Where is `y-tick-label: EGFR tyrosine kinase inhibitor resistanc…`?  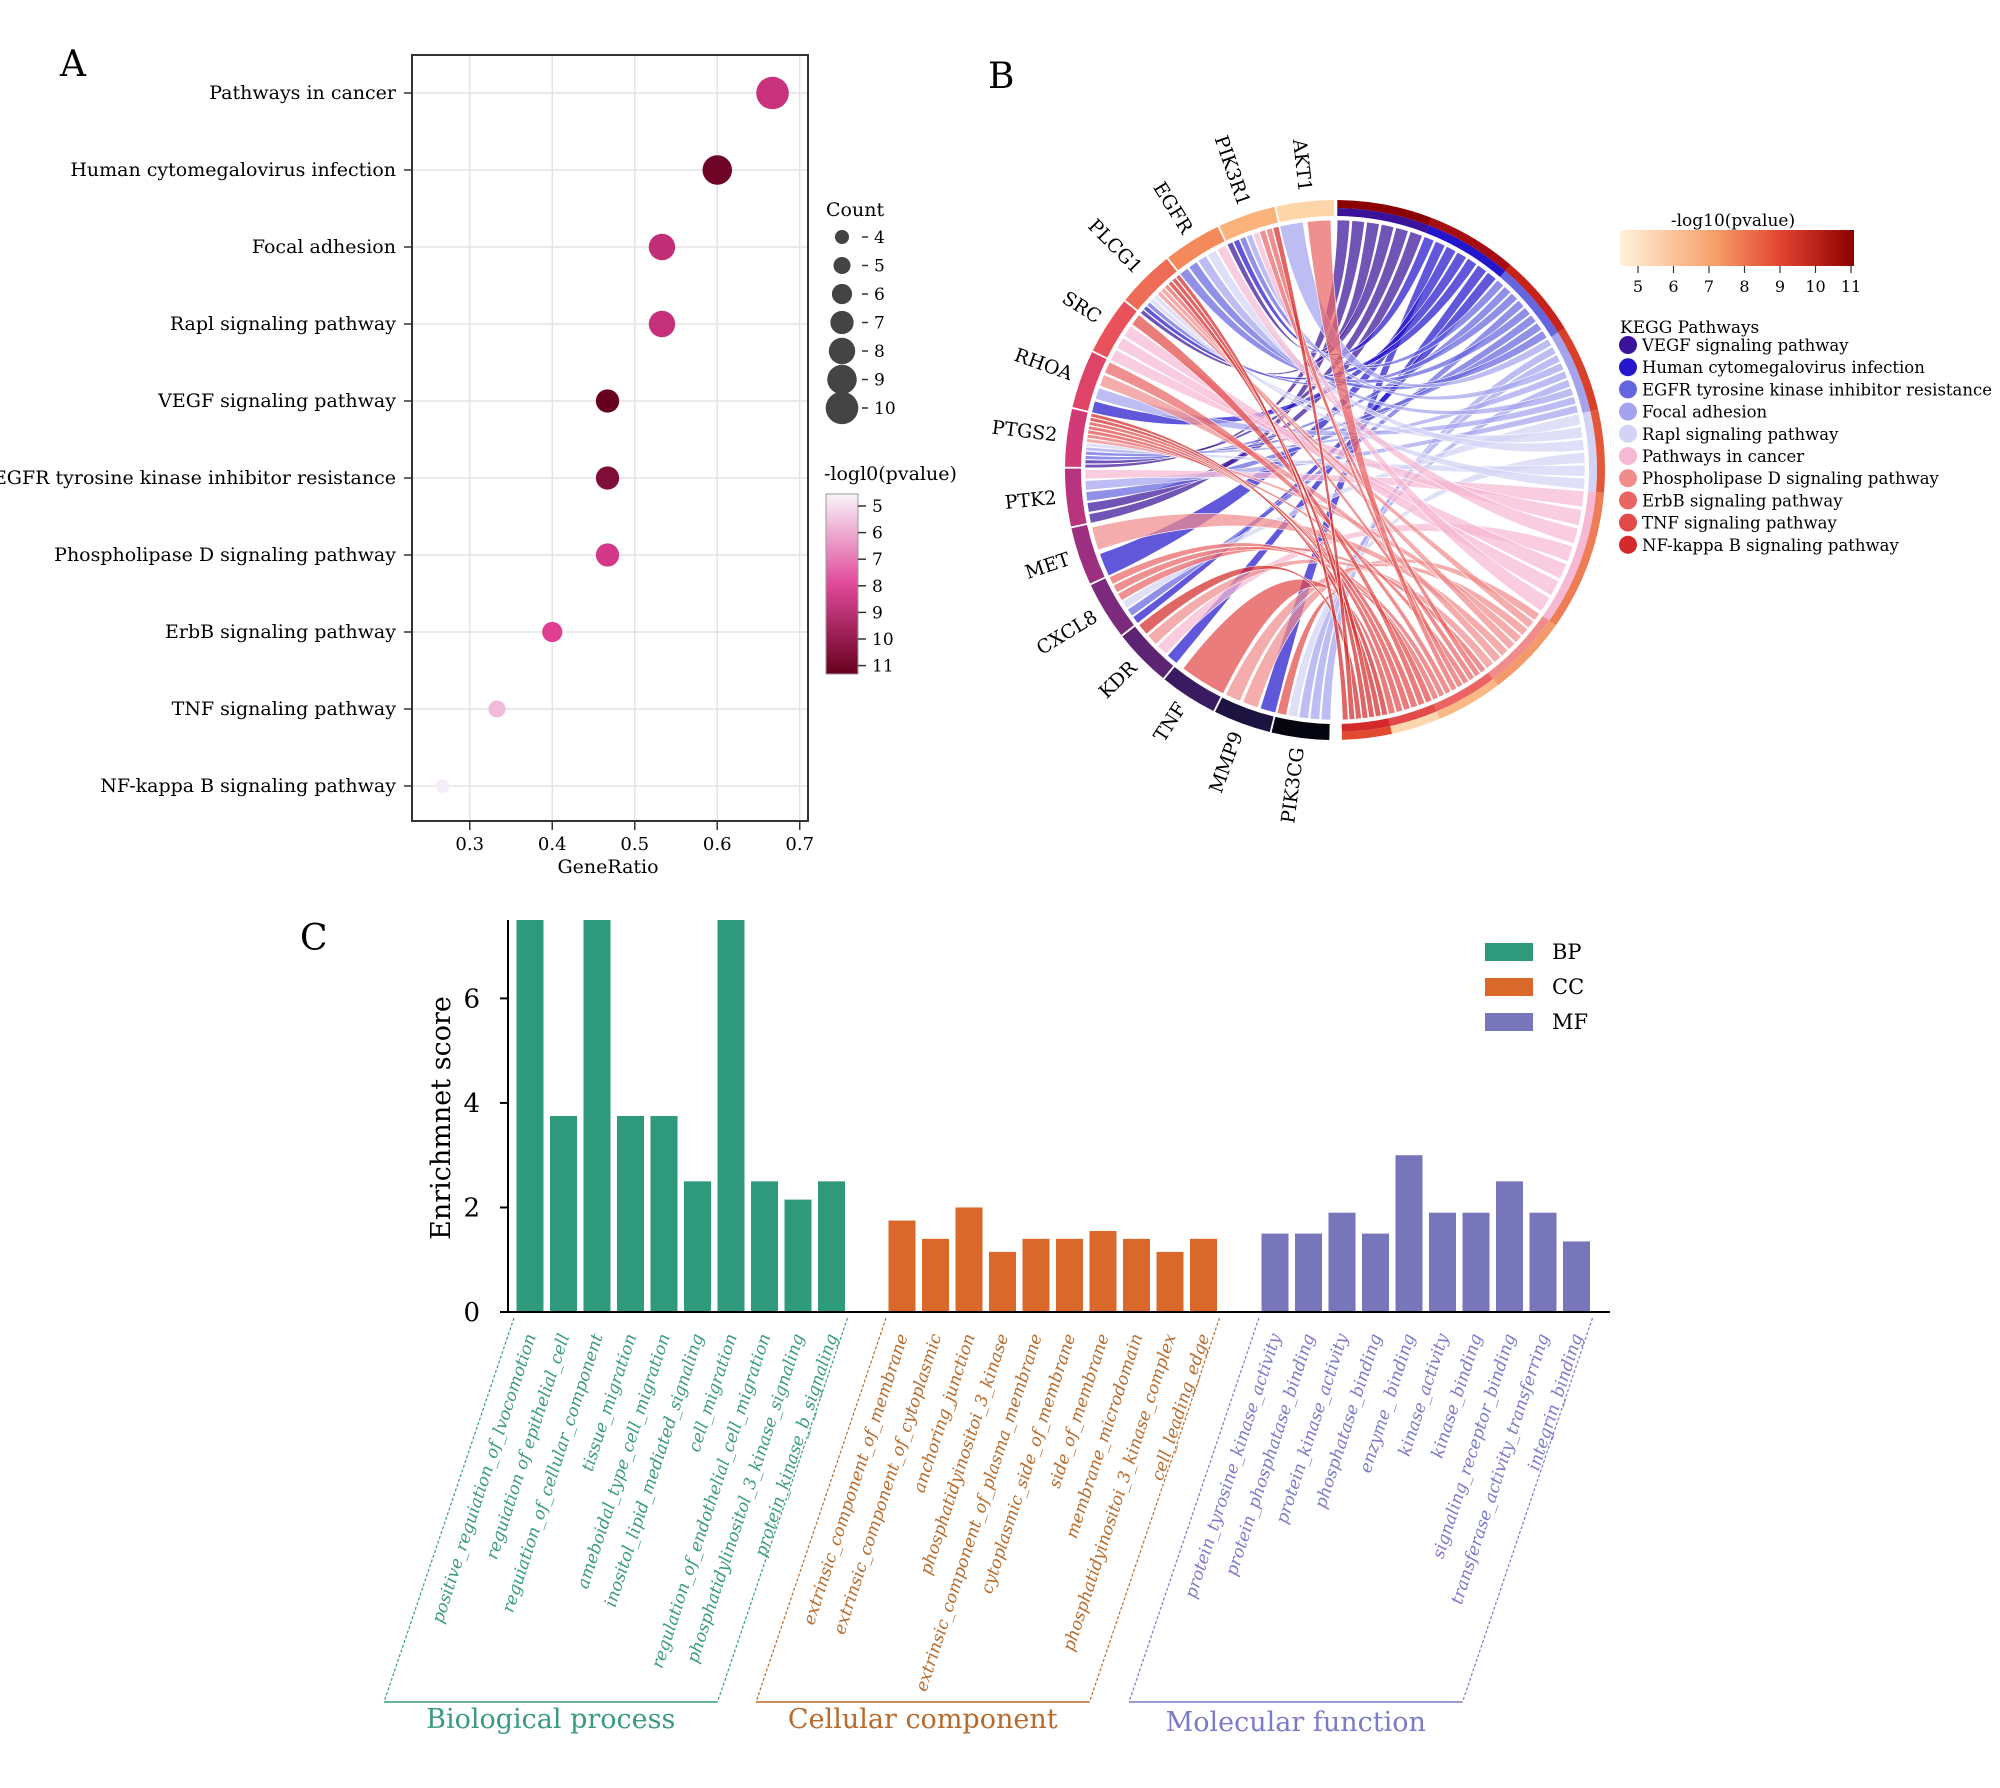
y-tick-label: EGFR tyrosine kinase inhibitor resistanc… is located at coordinates (198, 478).